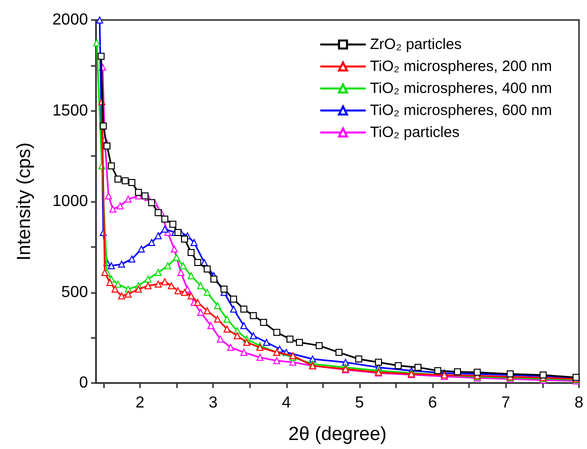  Describe the element at coordinates (461, 110) in the screenshot. I see `legend-label: TiO₂ microspheres, 600 nm` at that location.